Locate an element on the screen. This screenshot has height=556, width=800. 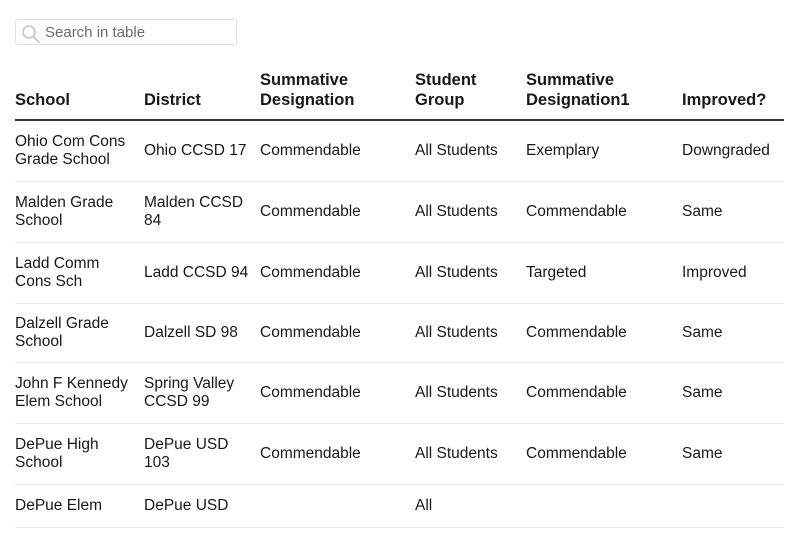
cell-district: DePue USD 103 is located at coordinates (202, 454).